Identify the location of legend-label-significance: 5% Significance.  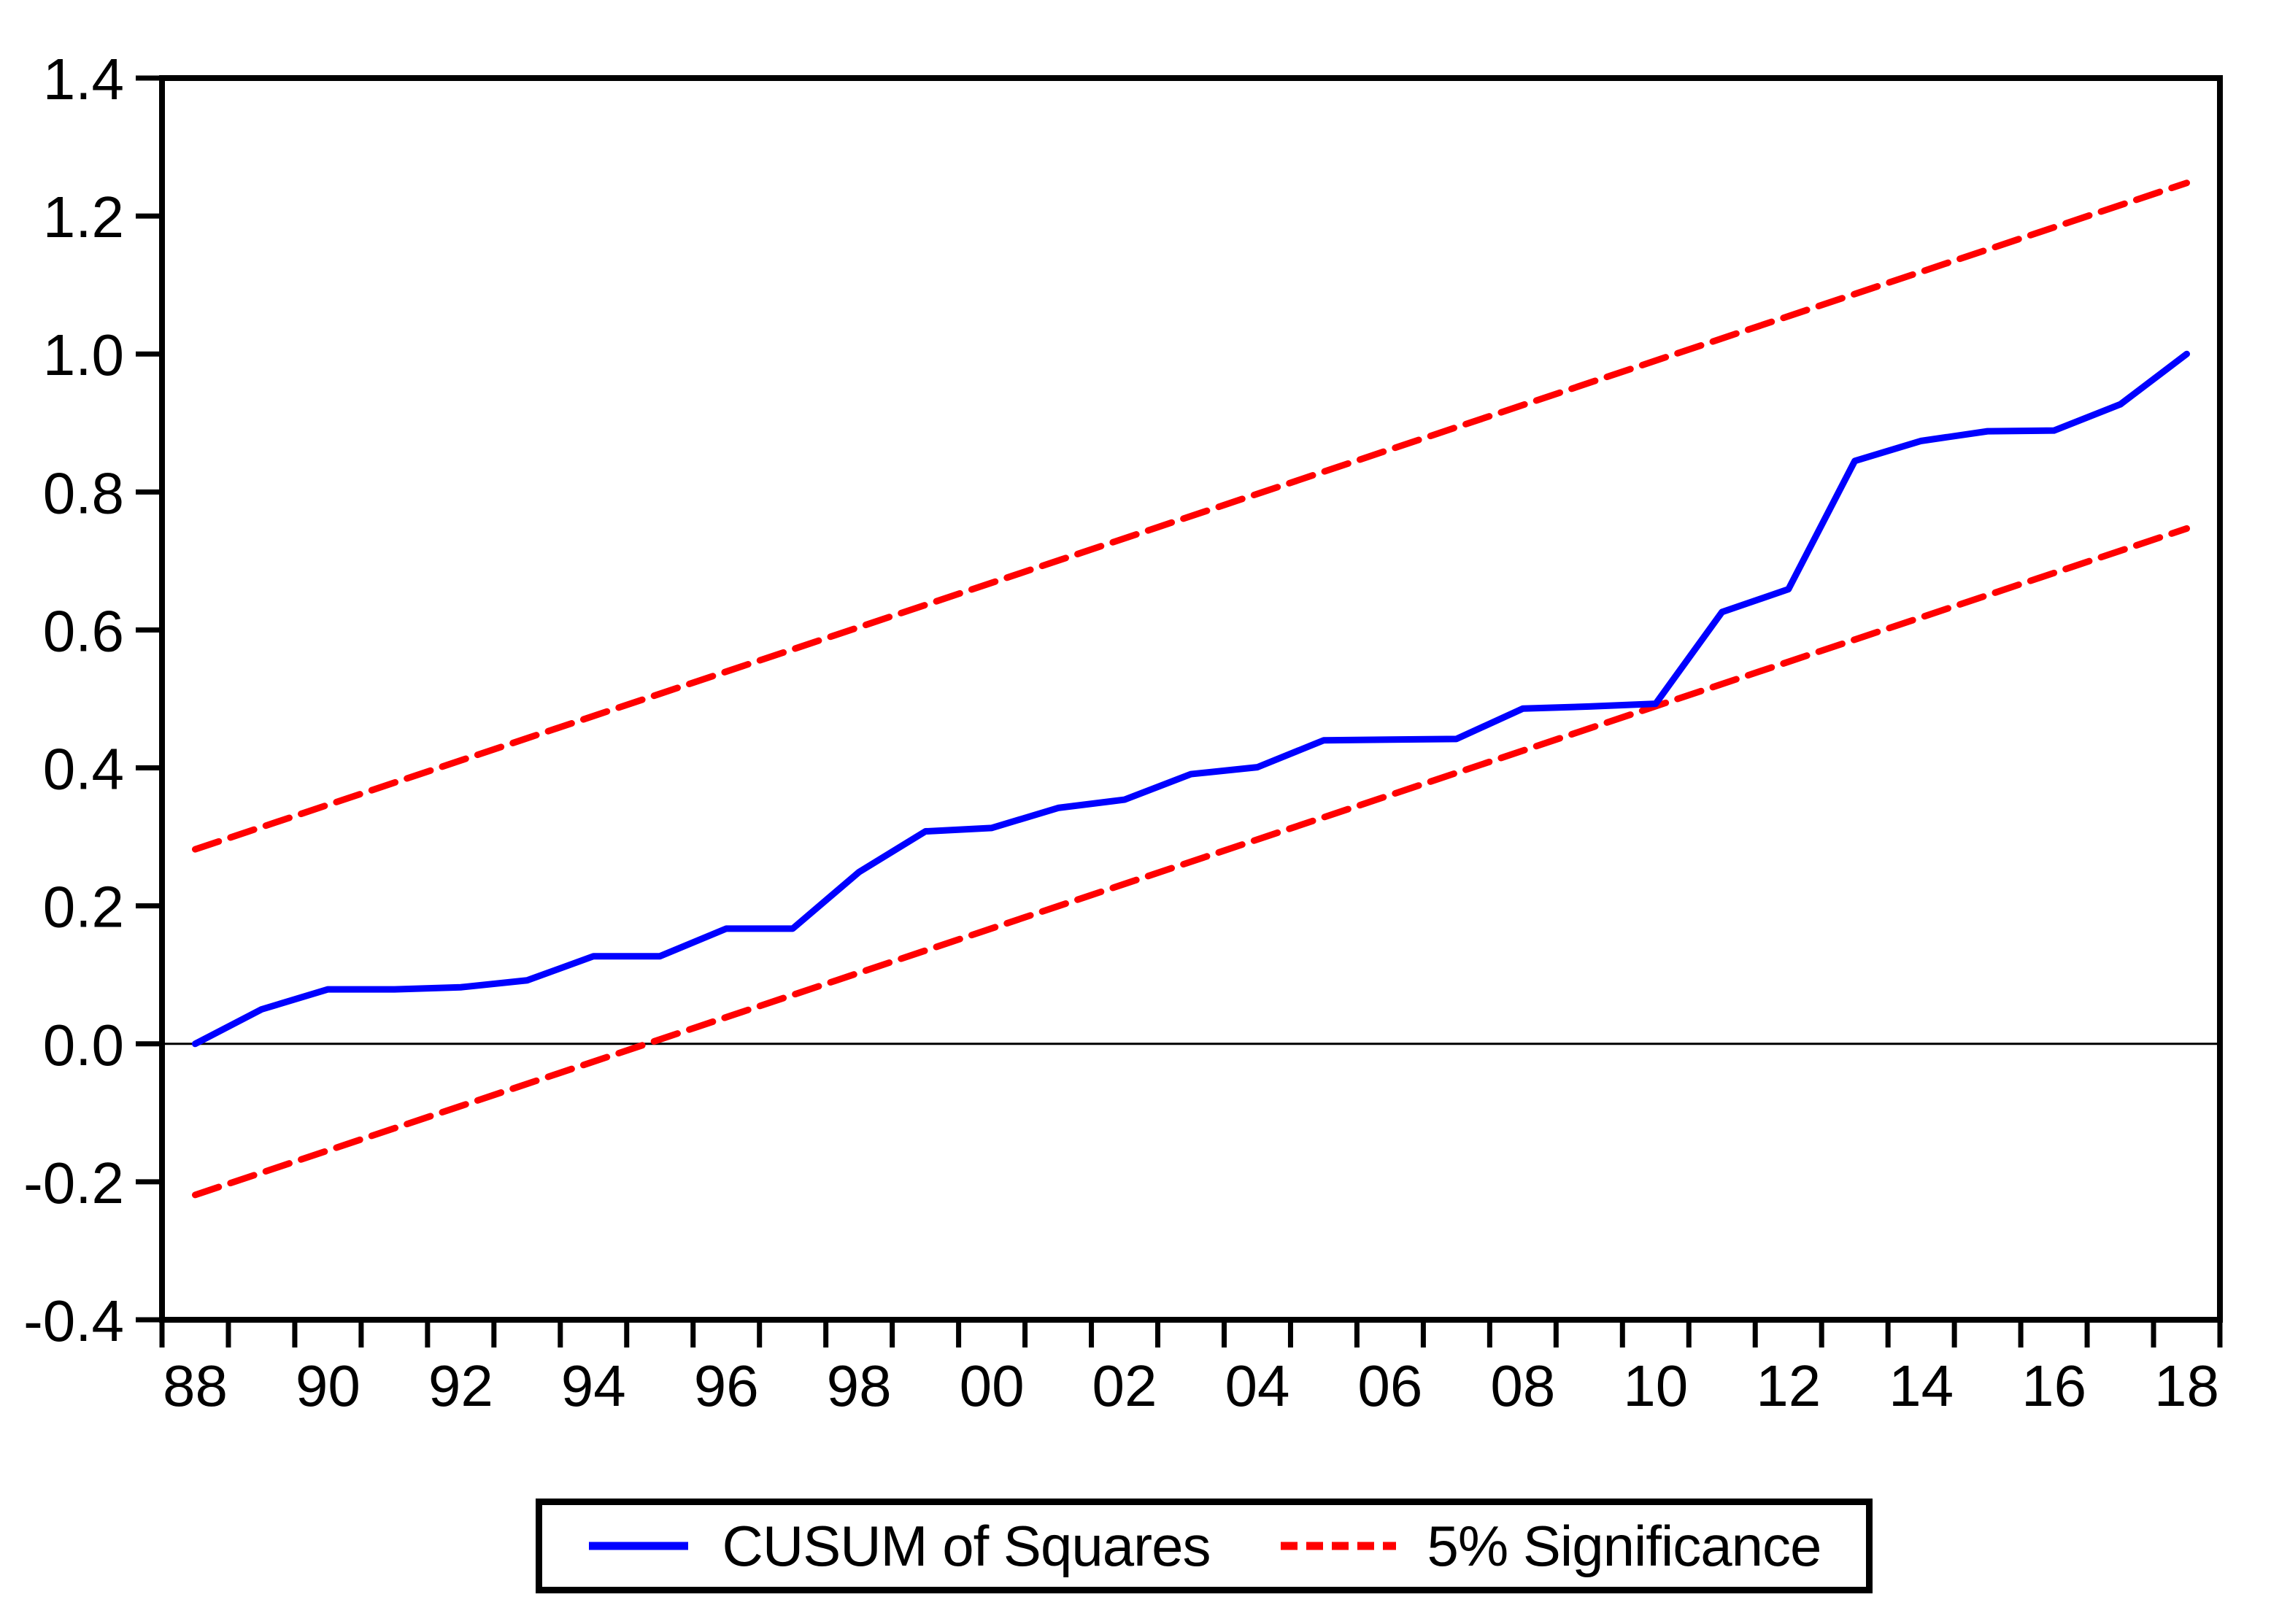
(1624, 1545).